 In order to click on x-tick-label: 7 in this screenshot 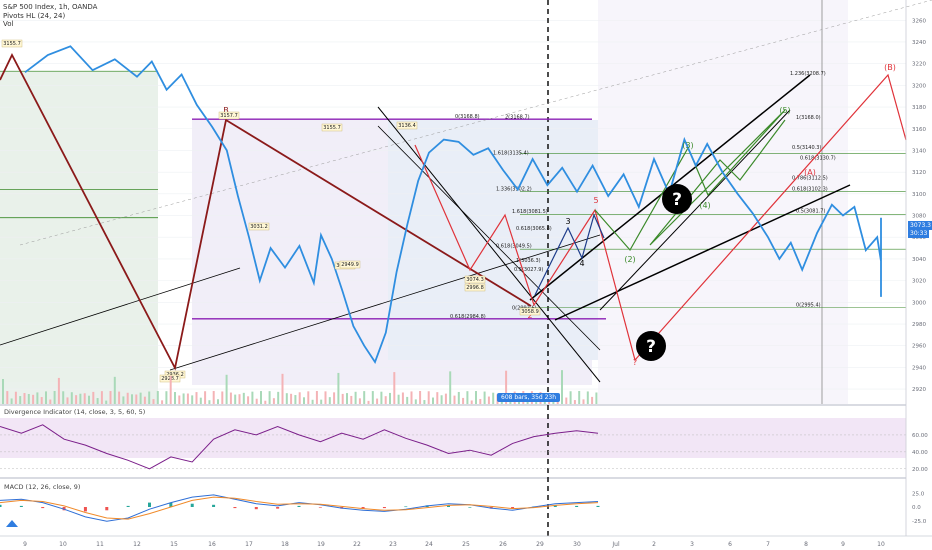, I will do `click(768, 544)`.